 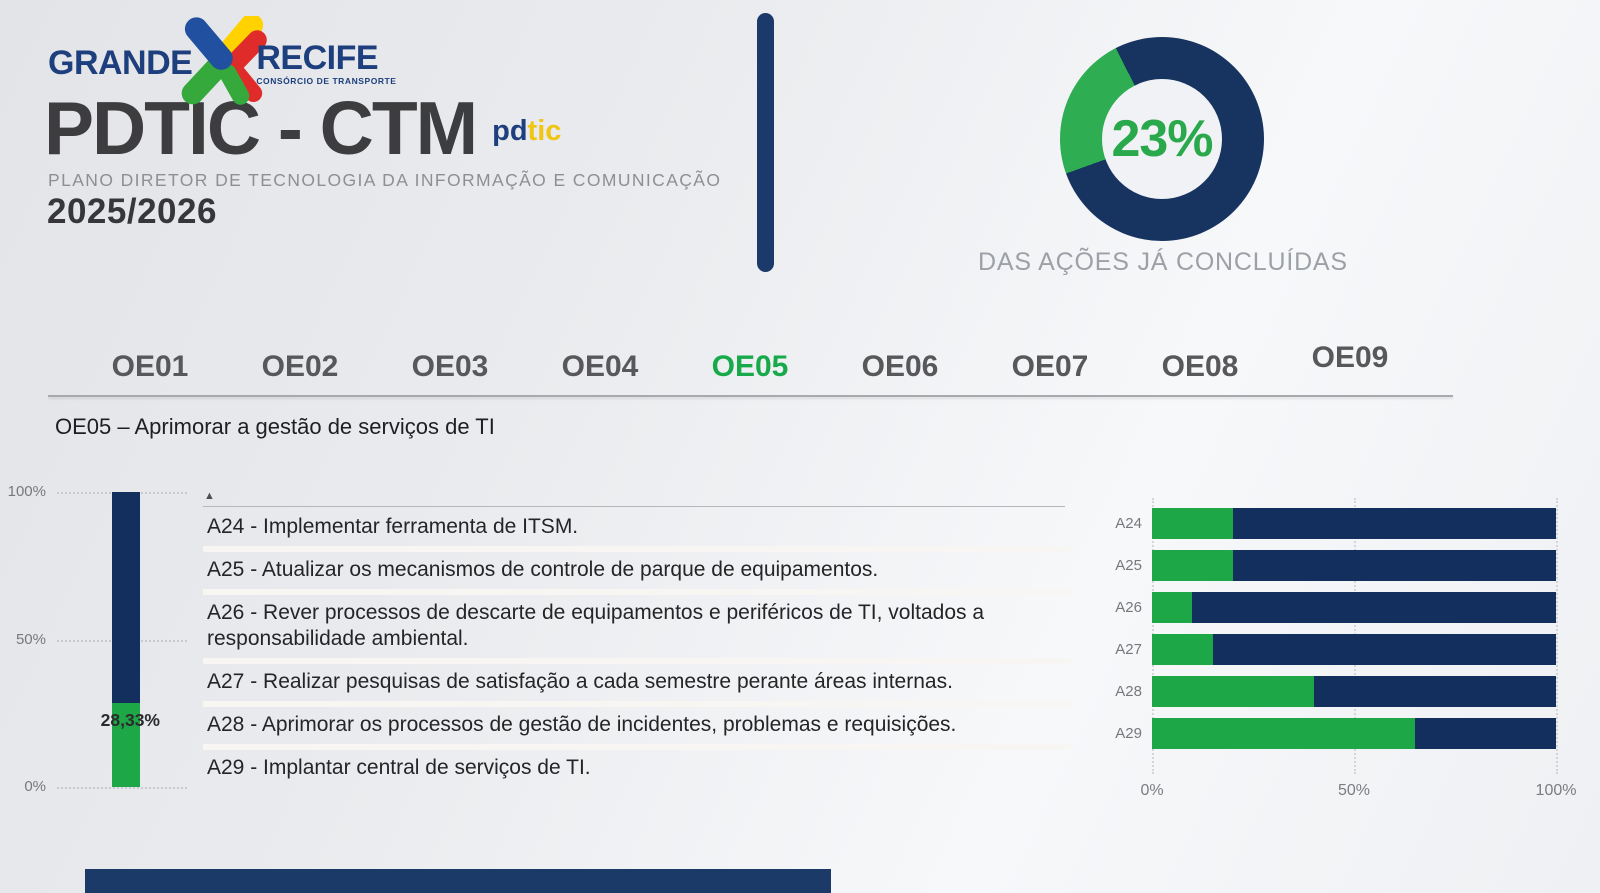 I want to click on pdtic-badge-pd: pd, so click(x=510, y=131).